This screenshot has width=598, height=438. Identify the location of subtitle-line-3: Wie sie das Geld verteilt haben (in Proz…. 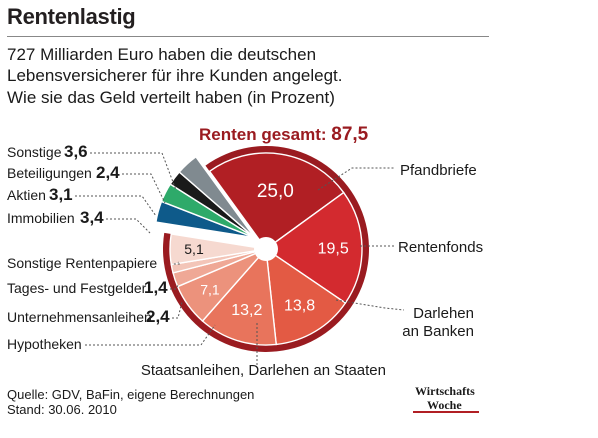
(171, 97).